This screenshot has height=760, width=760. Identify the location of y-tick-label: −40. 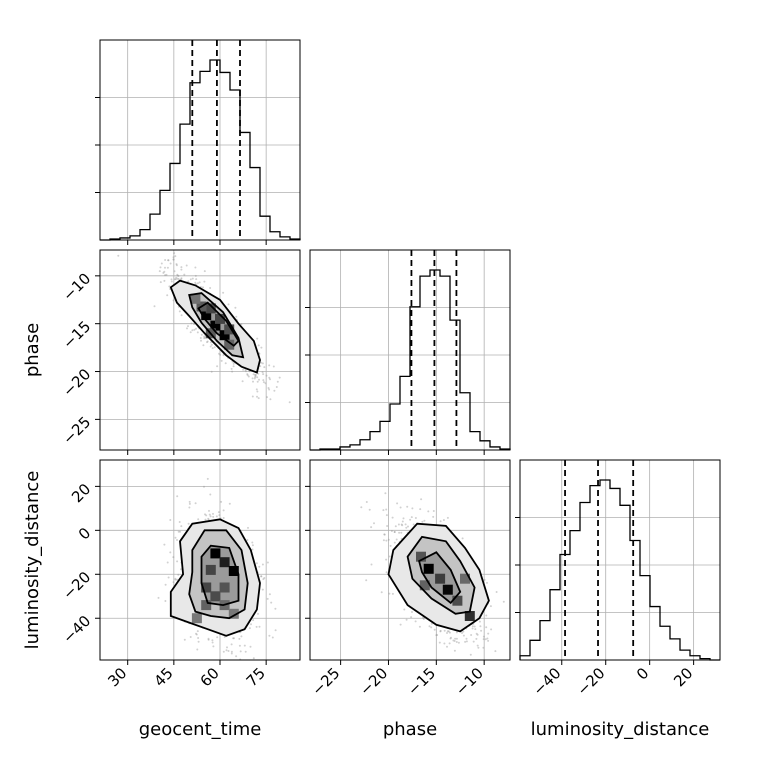
(76, 629).